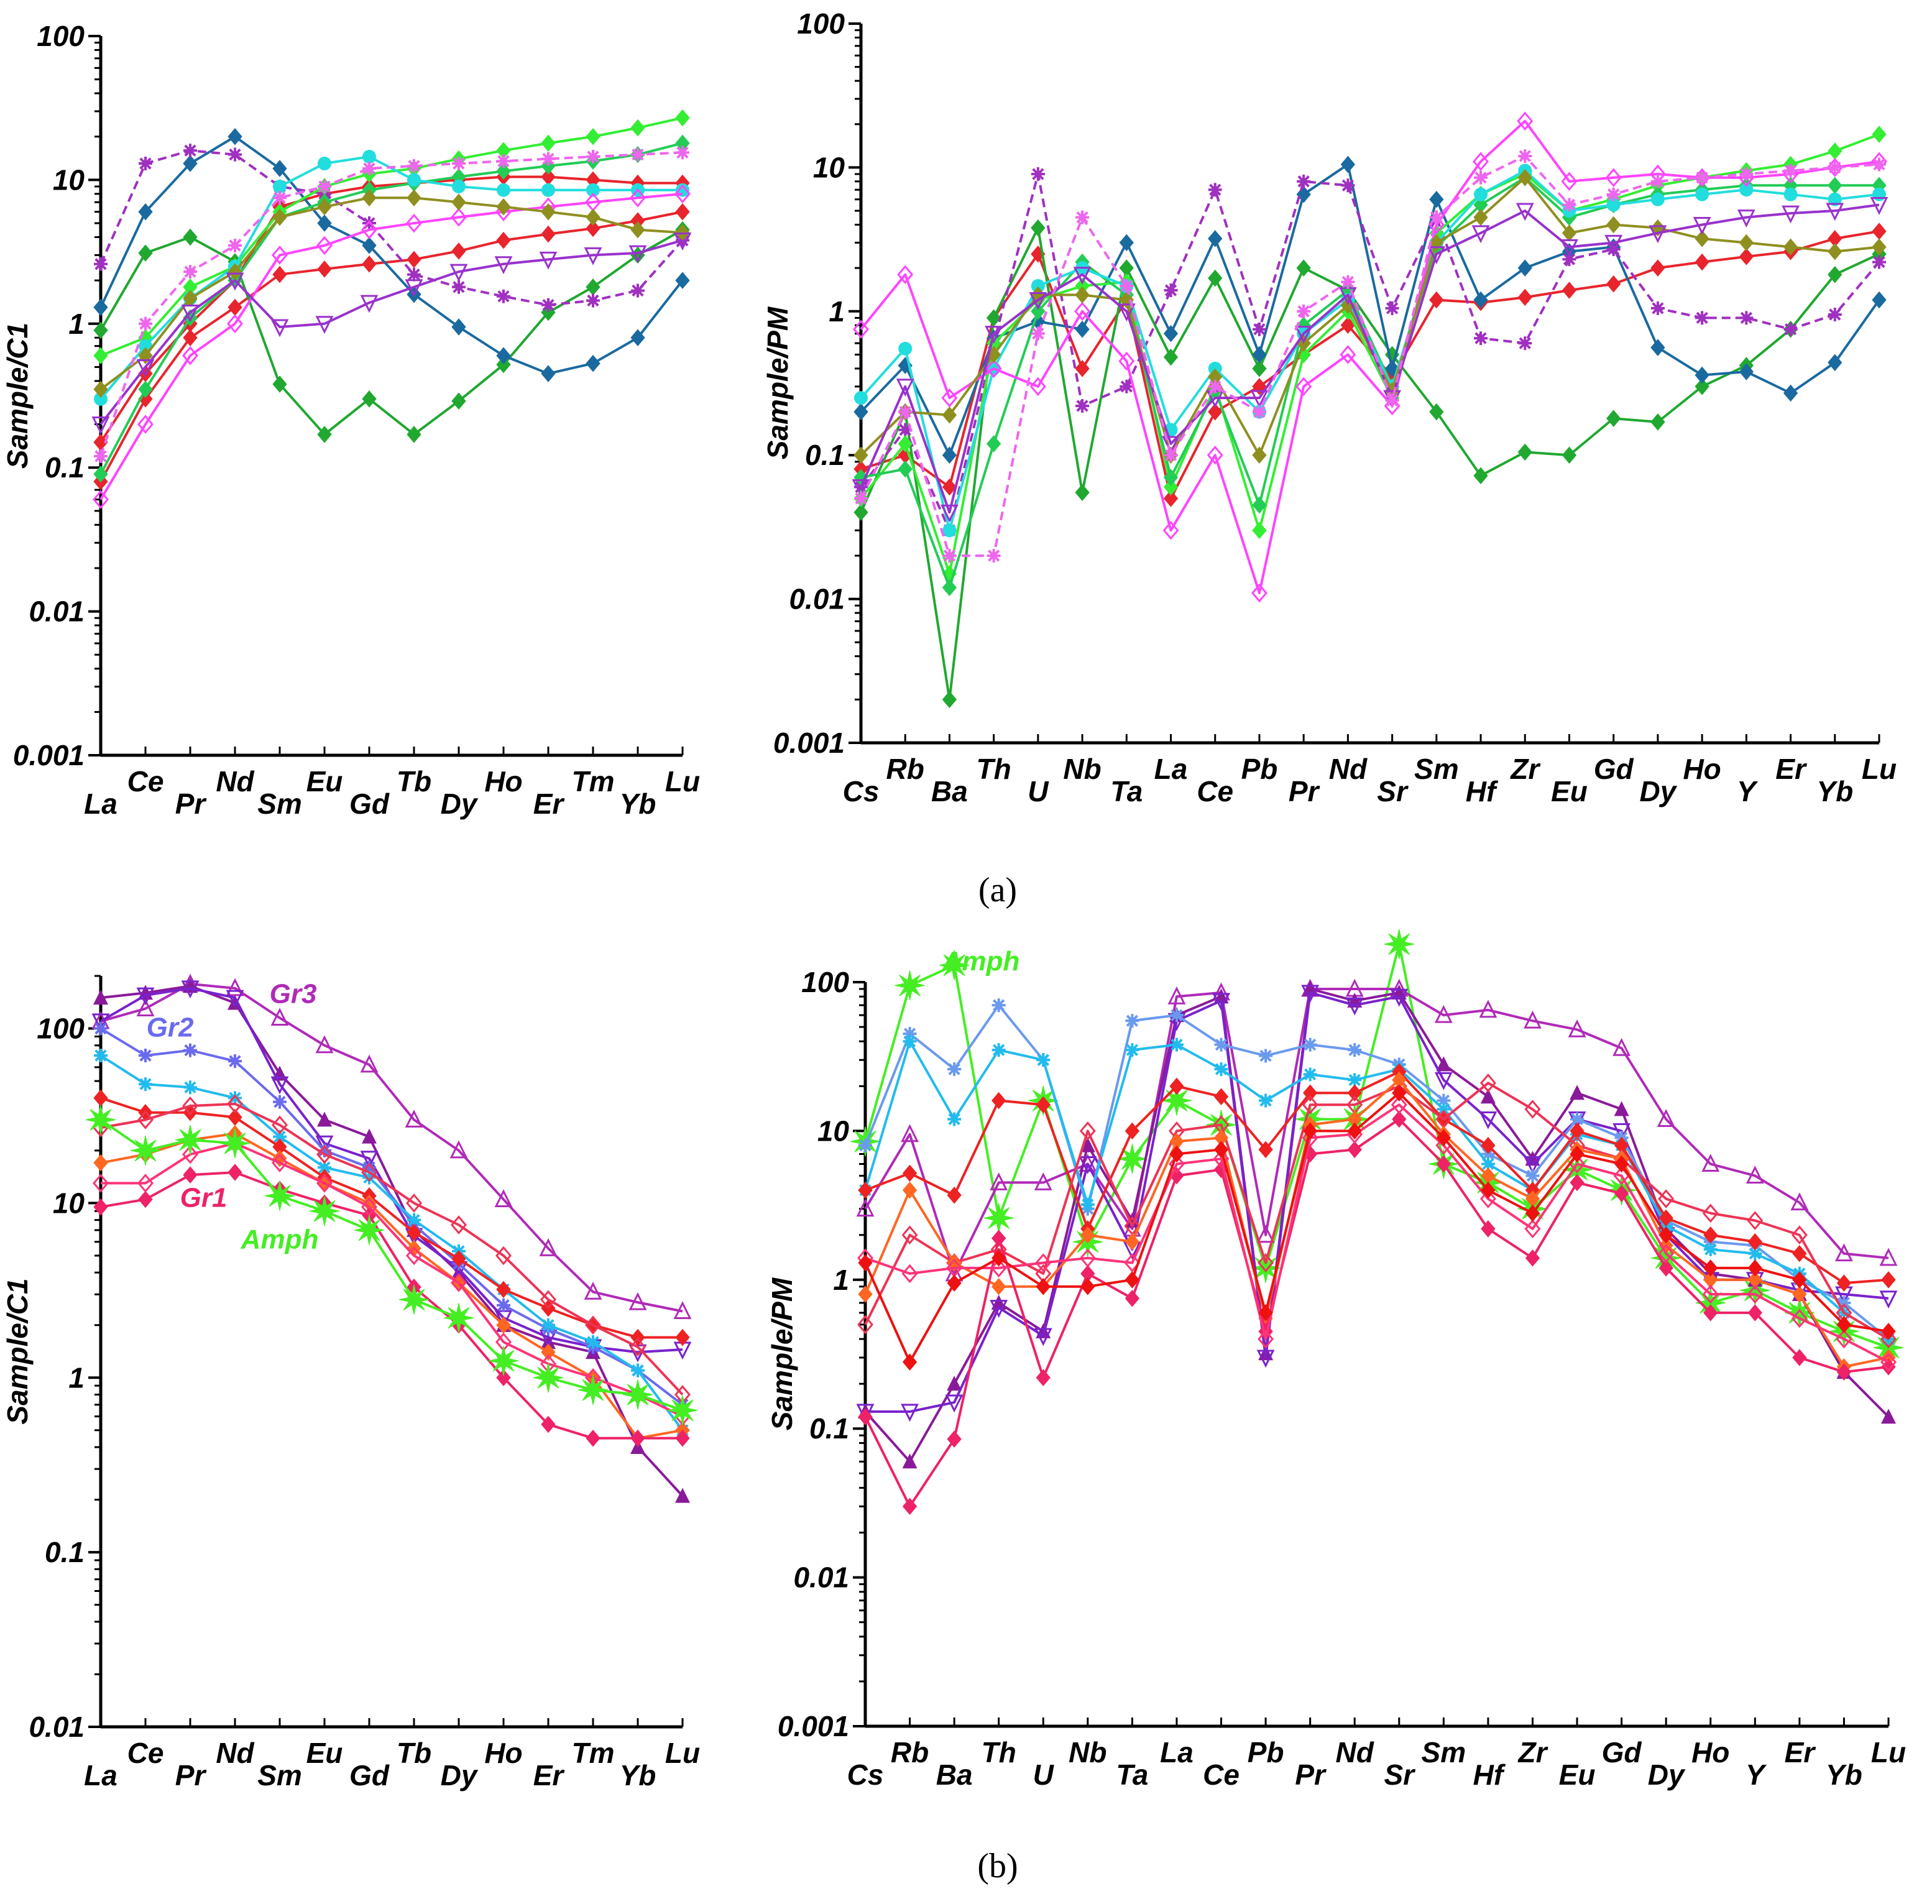 This screenshot has width=1932, height=1904. I want to click on x-tick-label-u: U, so click(1038, 791).